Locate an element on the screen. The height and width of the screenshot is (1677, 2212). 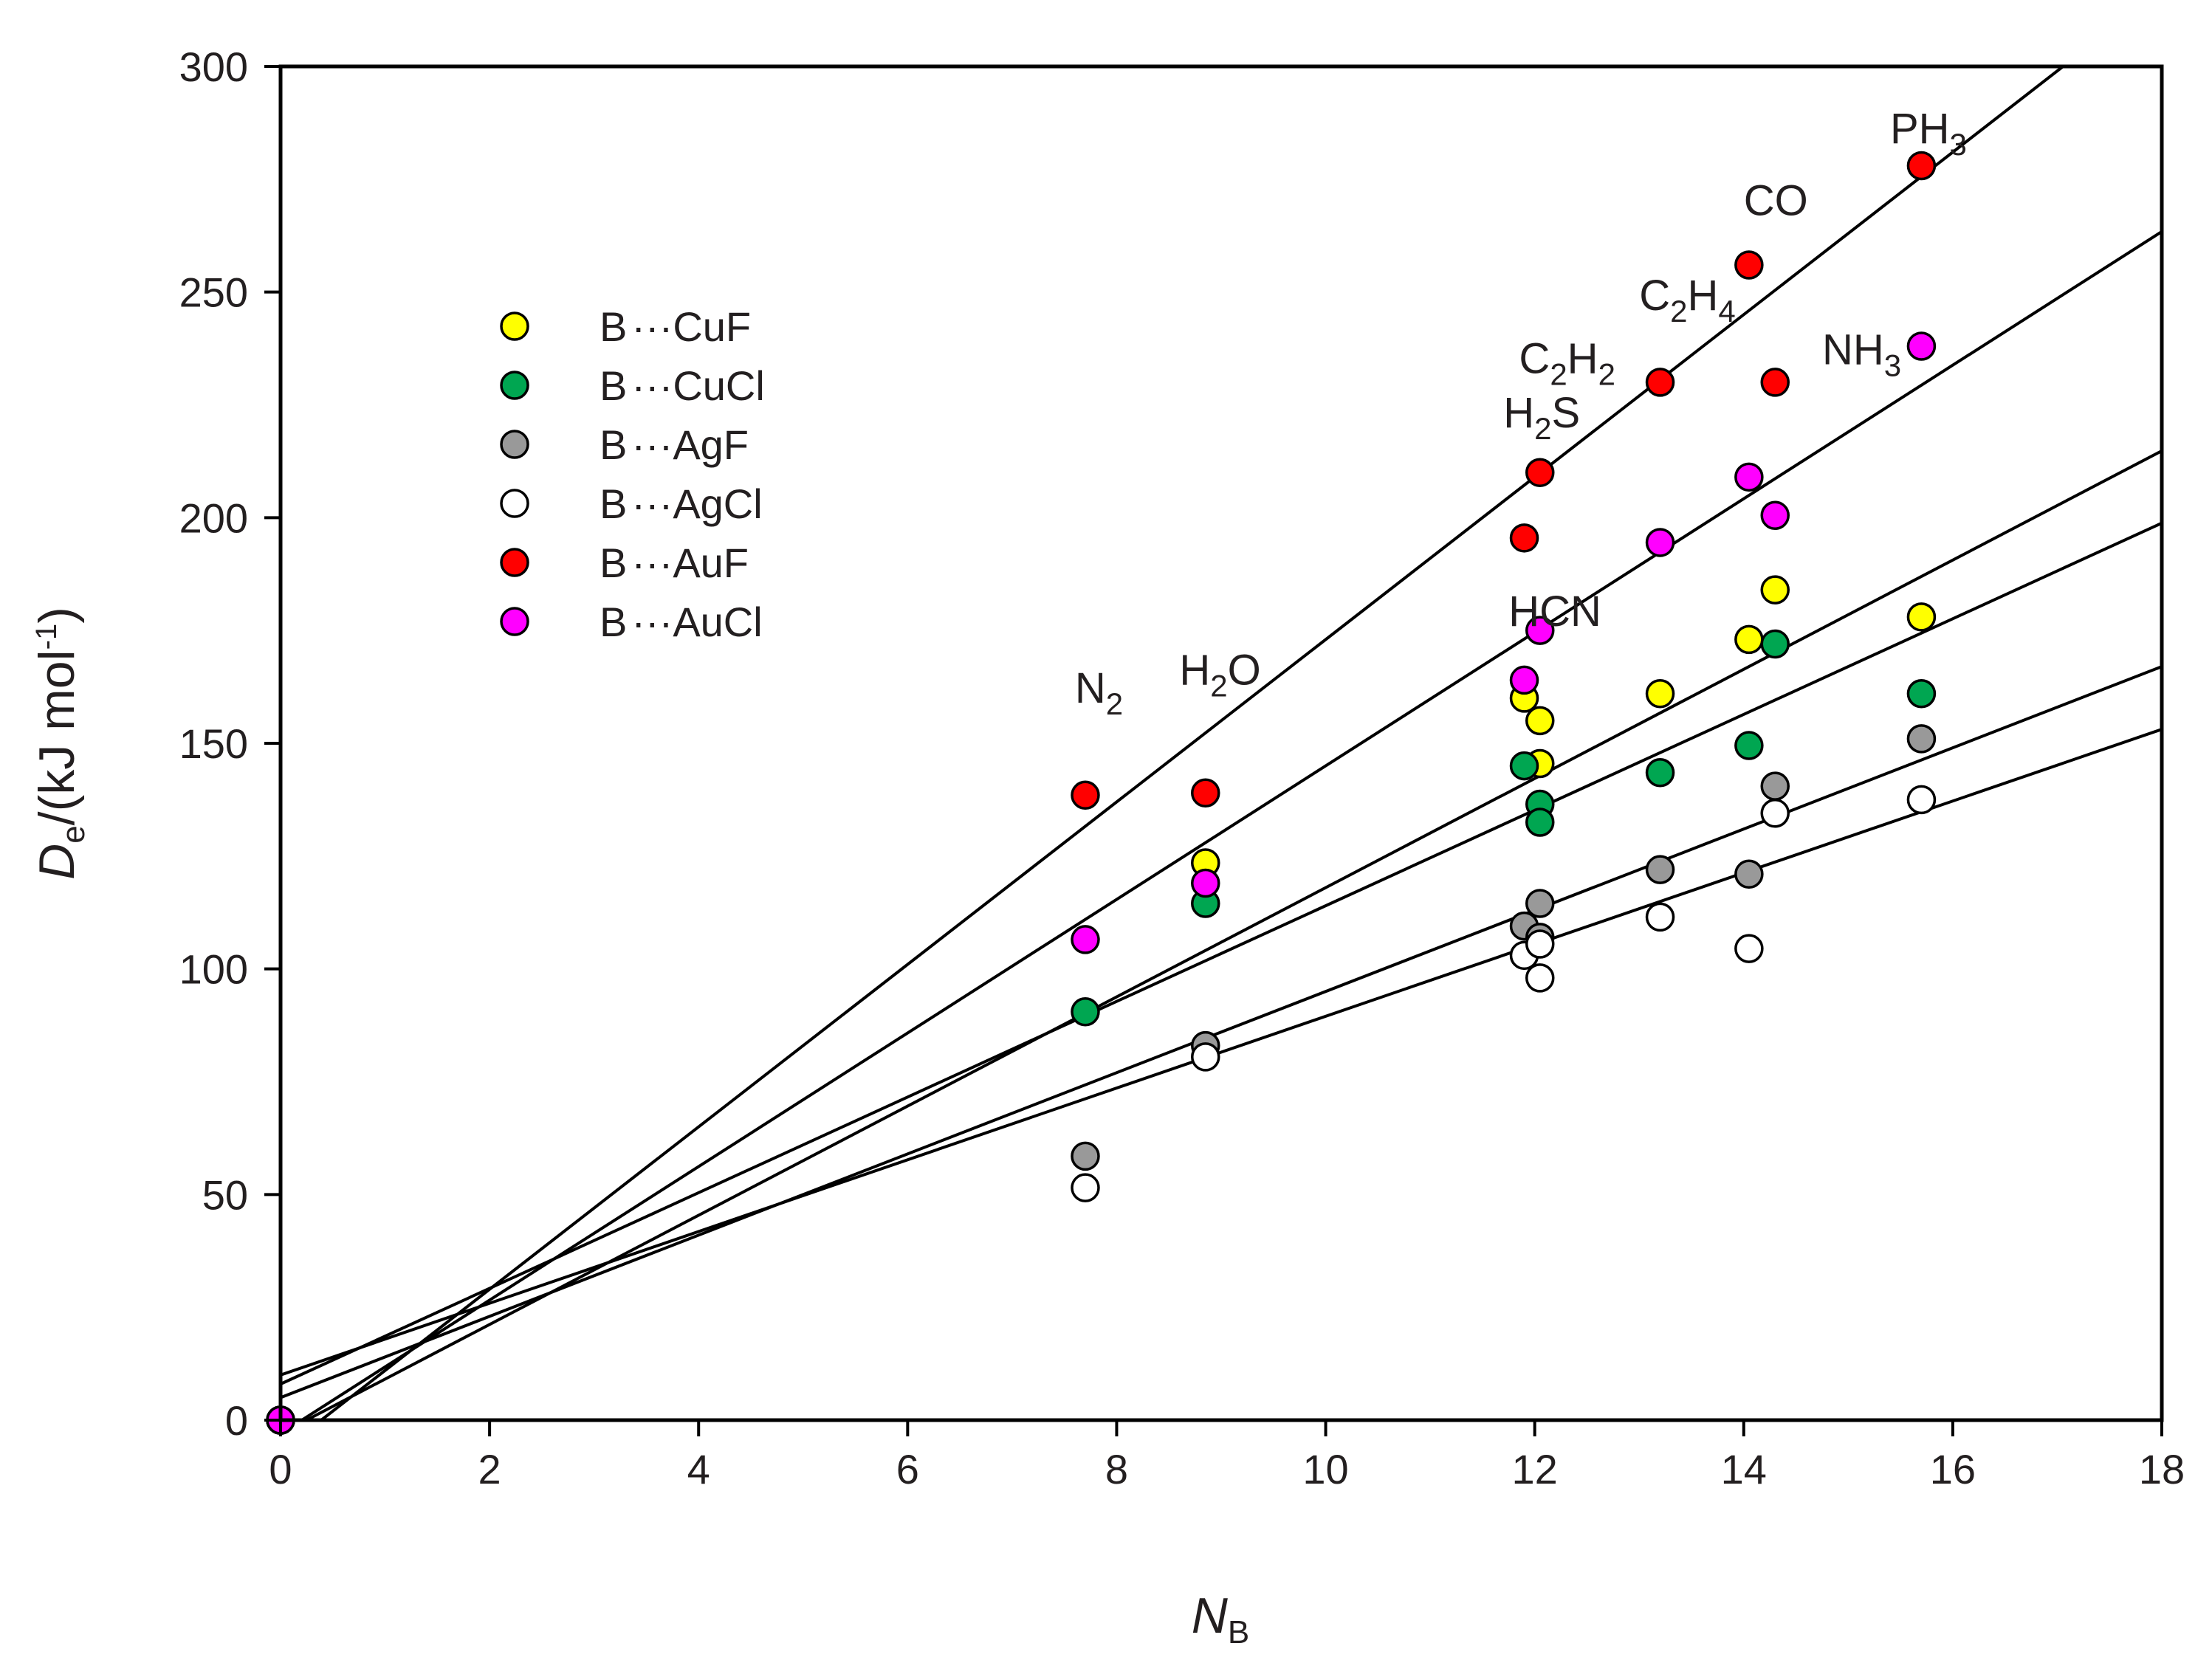
y-tick-label: 250 is located at coordinates (213, 292).